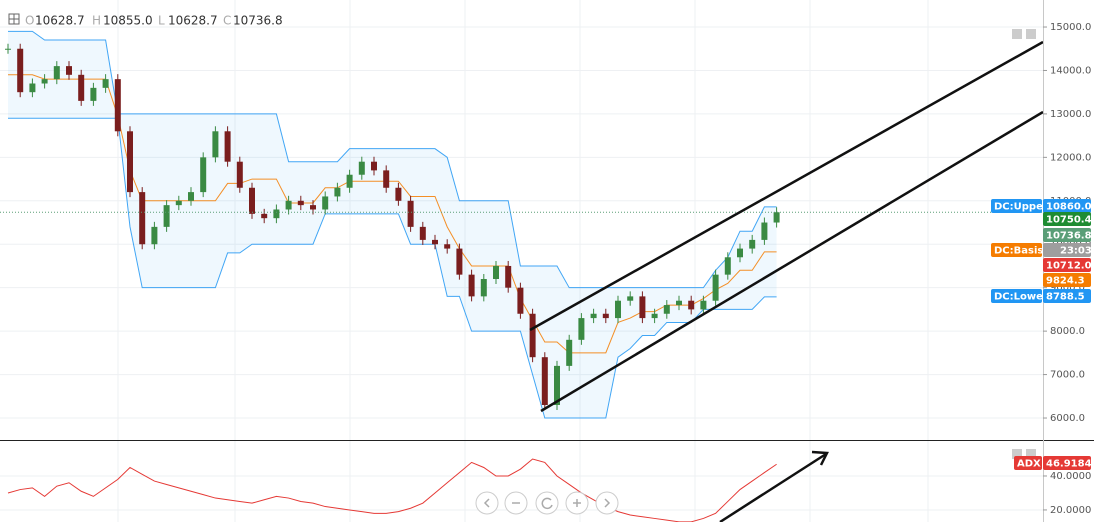 The image size is (1094, 522). What do you see at coordinates (128, 21) in the screenshot?
I see `high-value: 10855.0` at bounding box center [128, 21].